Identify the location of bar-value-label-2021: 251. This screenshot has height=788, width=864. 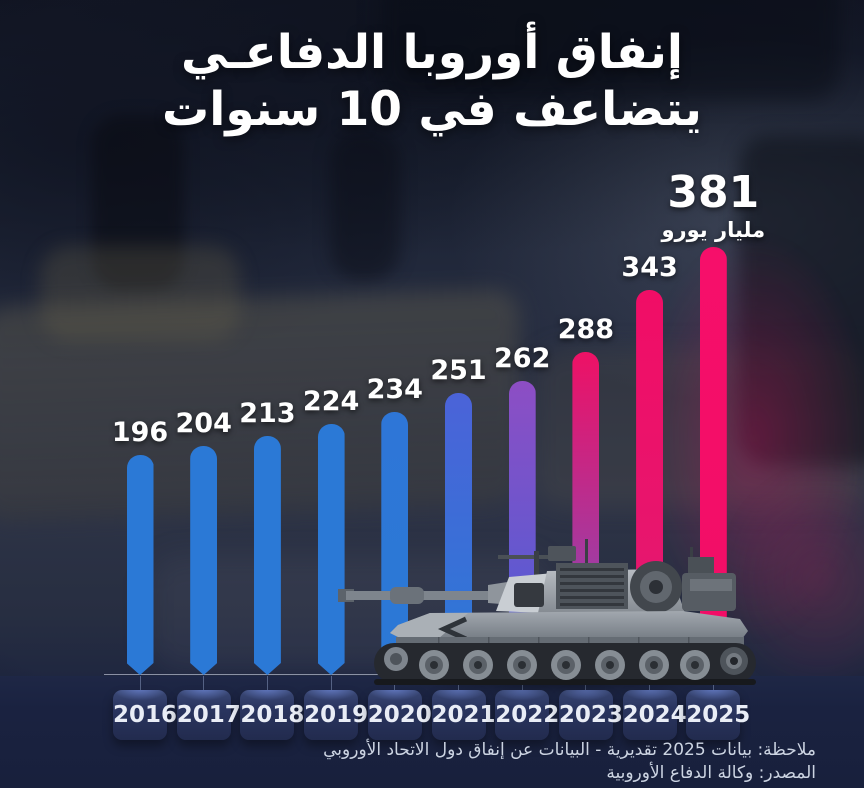
(458, 370).